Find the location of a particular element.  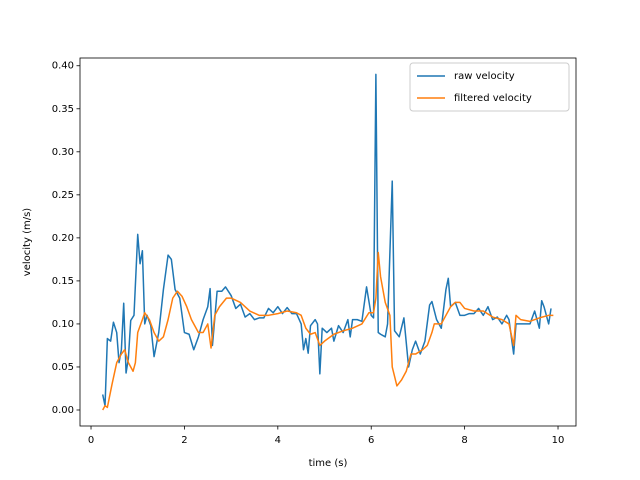

y-tick-label: 0.30 is located at coordinates (63, 152).